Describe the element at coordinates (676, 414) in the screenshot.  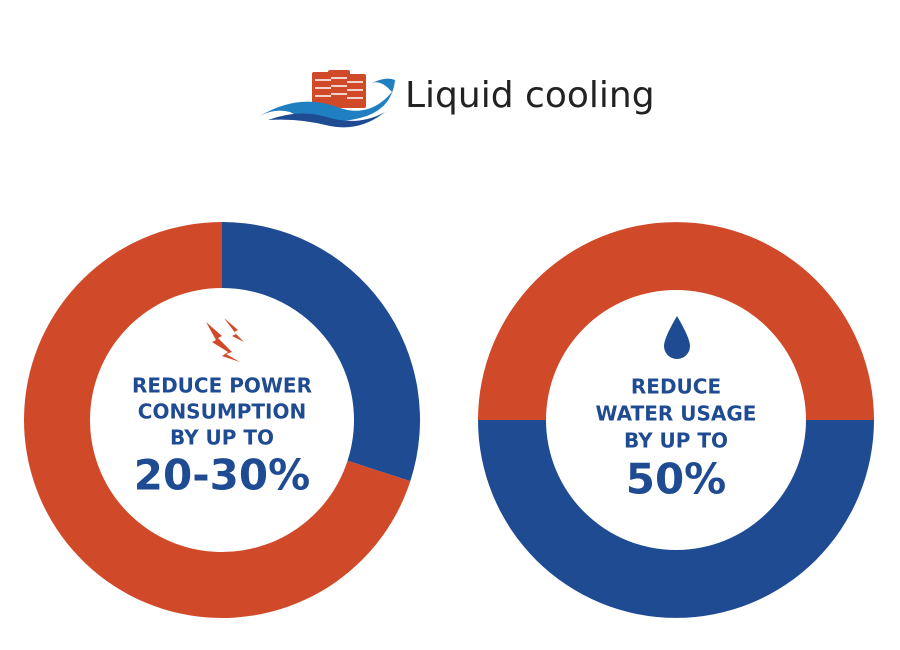
I see `center-text: WATER USAGE` at that location.